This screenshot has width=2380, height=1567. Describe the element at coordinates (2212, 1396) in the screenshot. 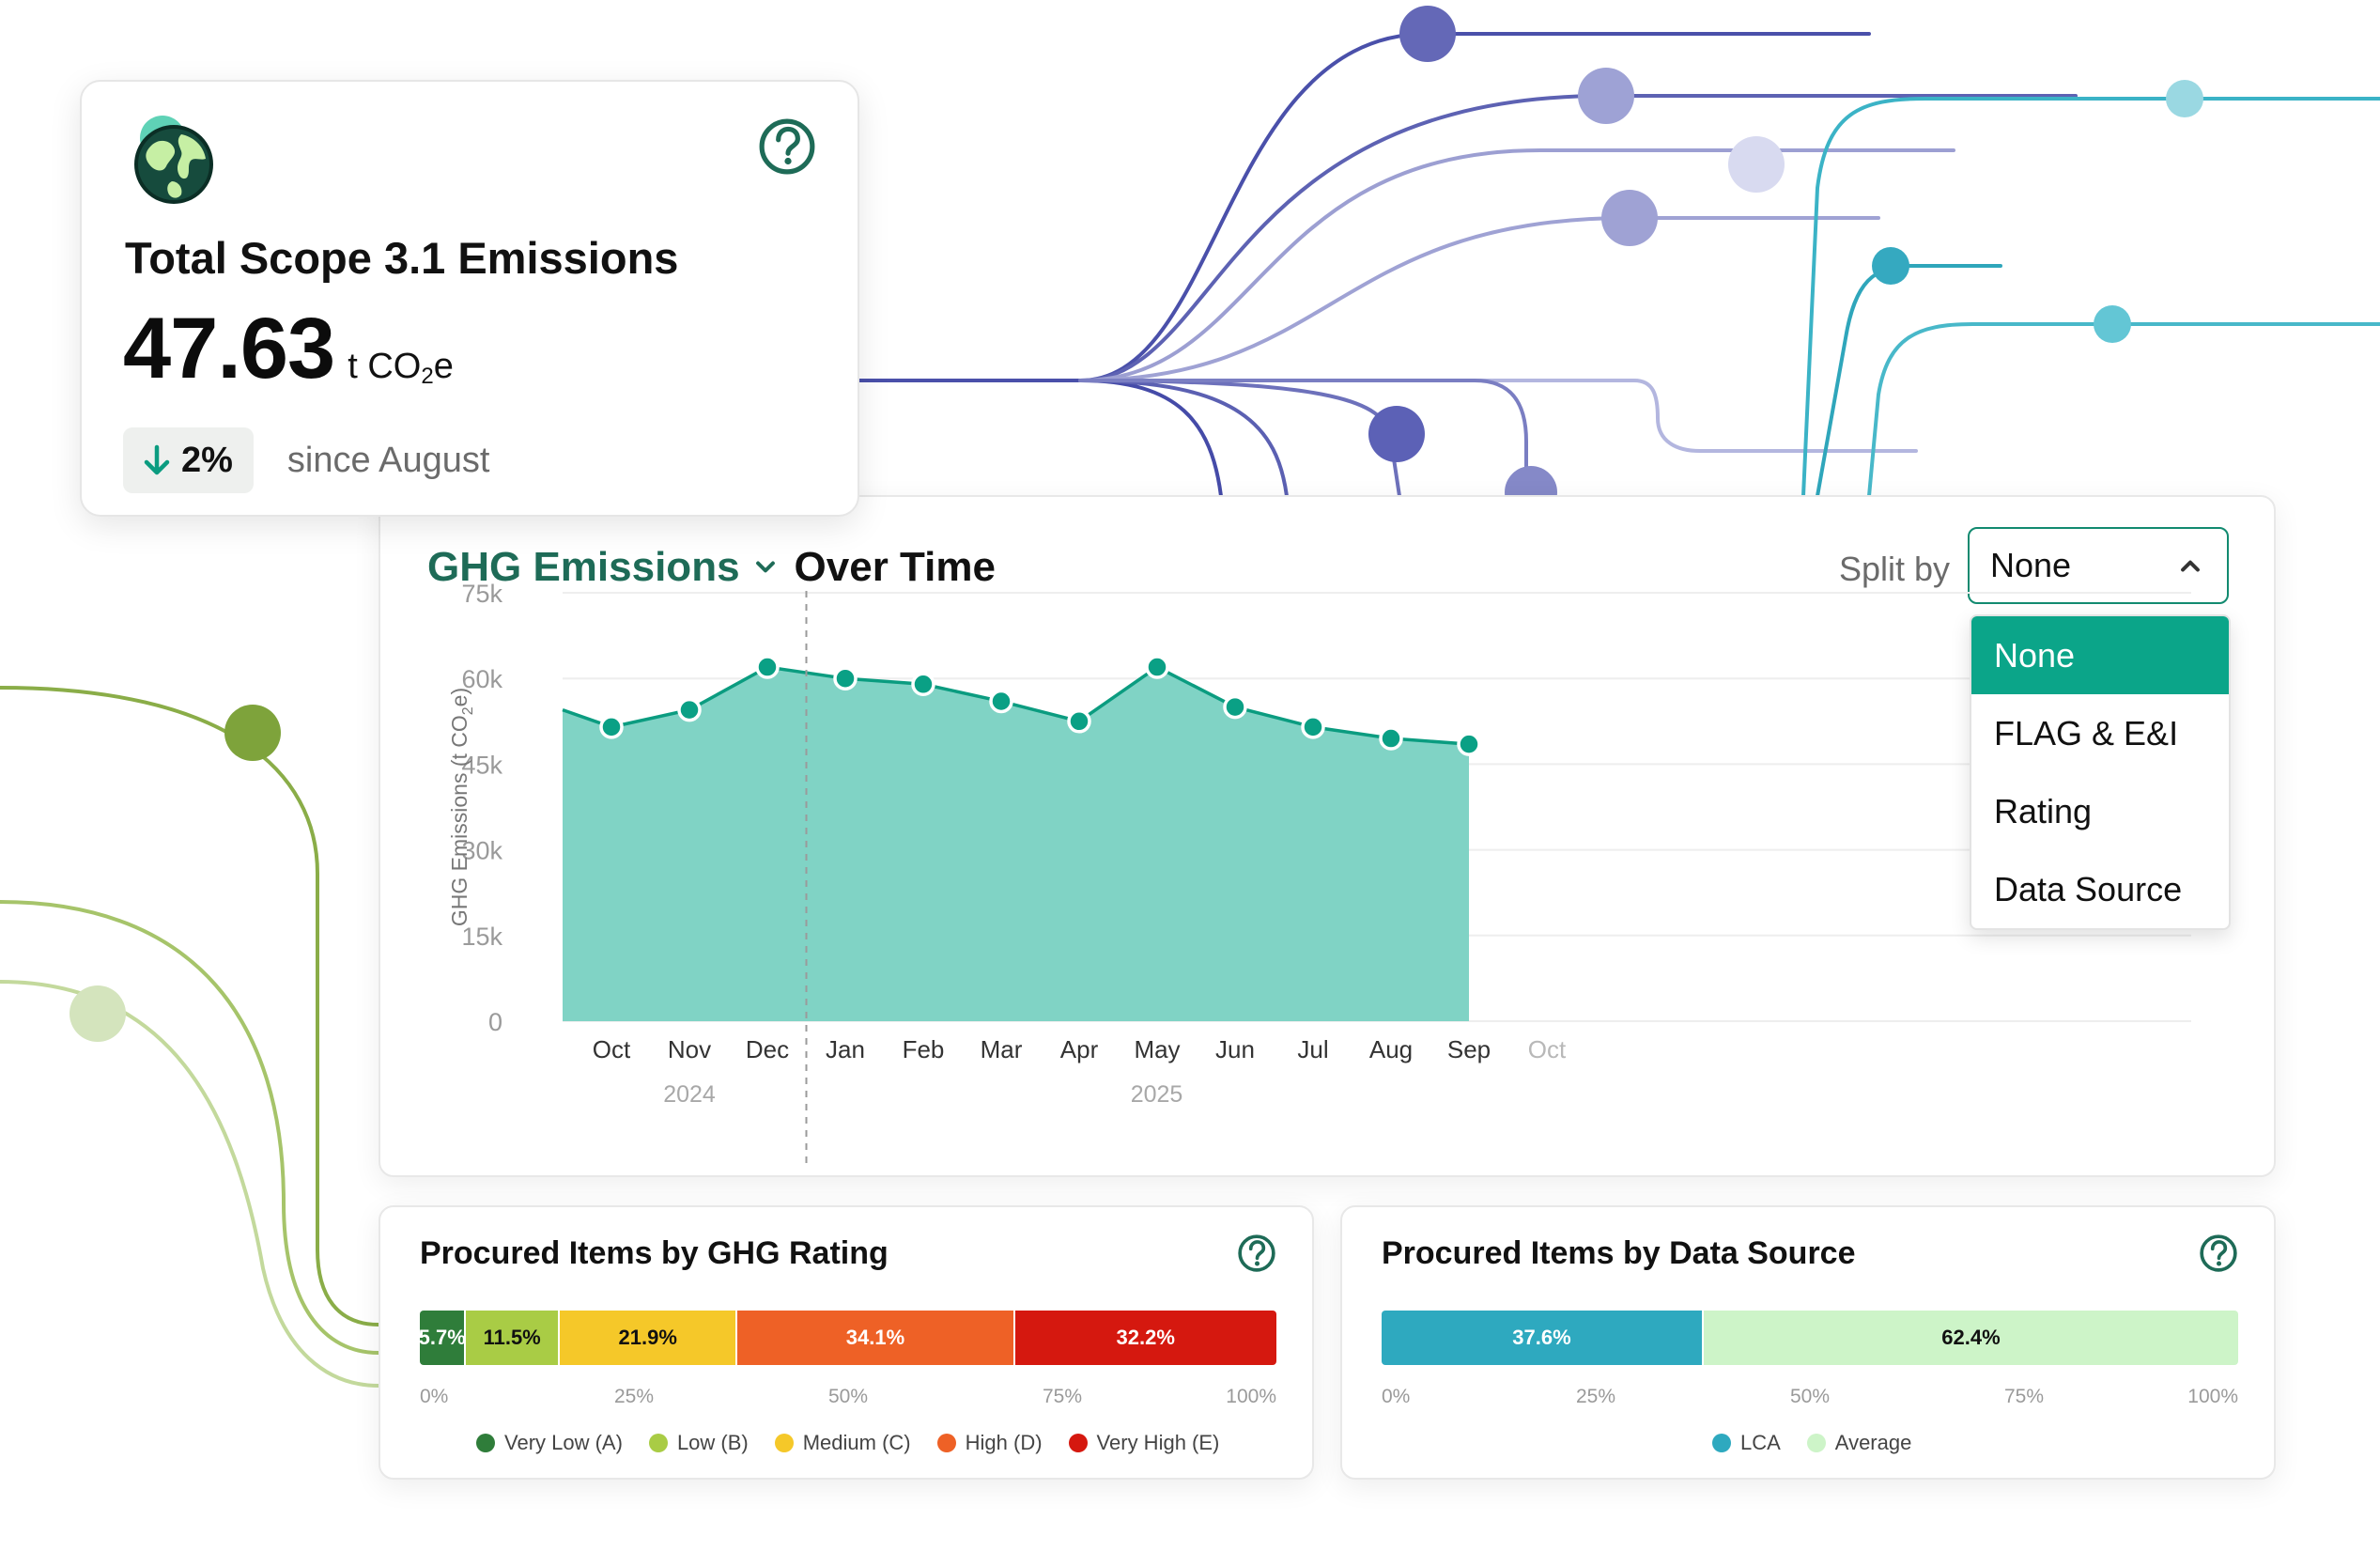

I see `x-tick-label: 100%` at that location.